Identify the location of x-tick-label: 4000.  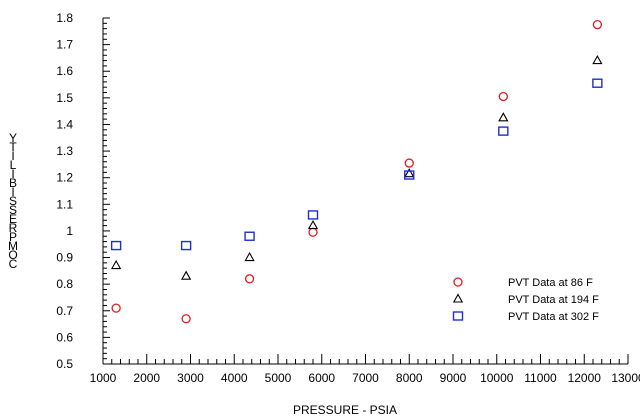
(234, 378).